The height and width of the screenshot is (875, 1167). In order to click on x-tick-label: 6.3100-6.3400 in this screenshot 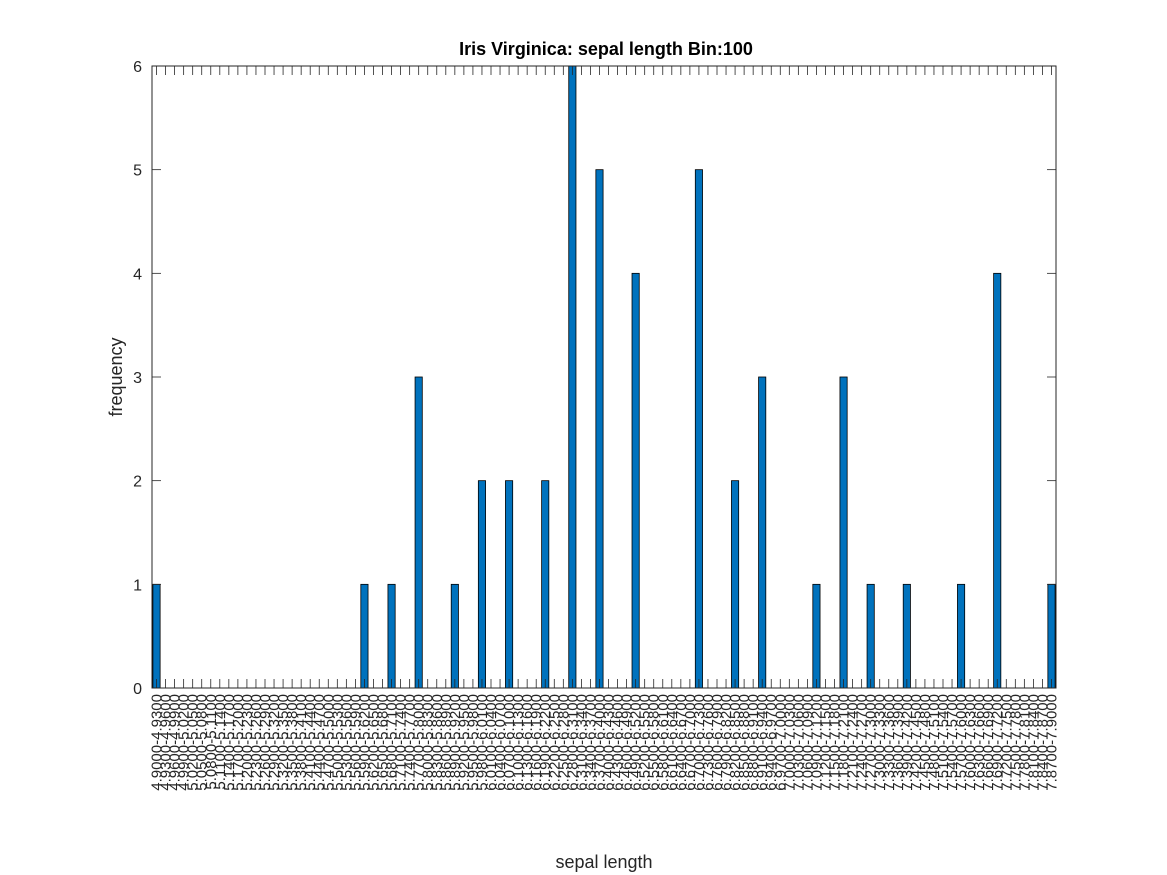, I will do `click(581, 742)`.